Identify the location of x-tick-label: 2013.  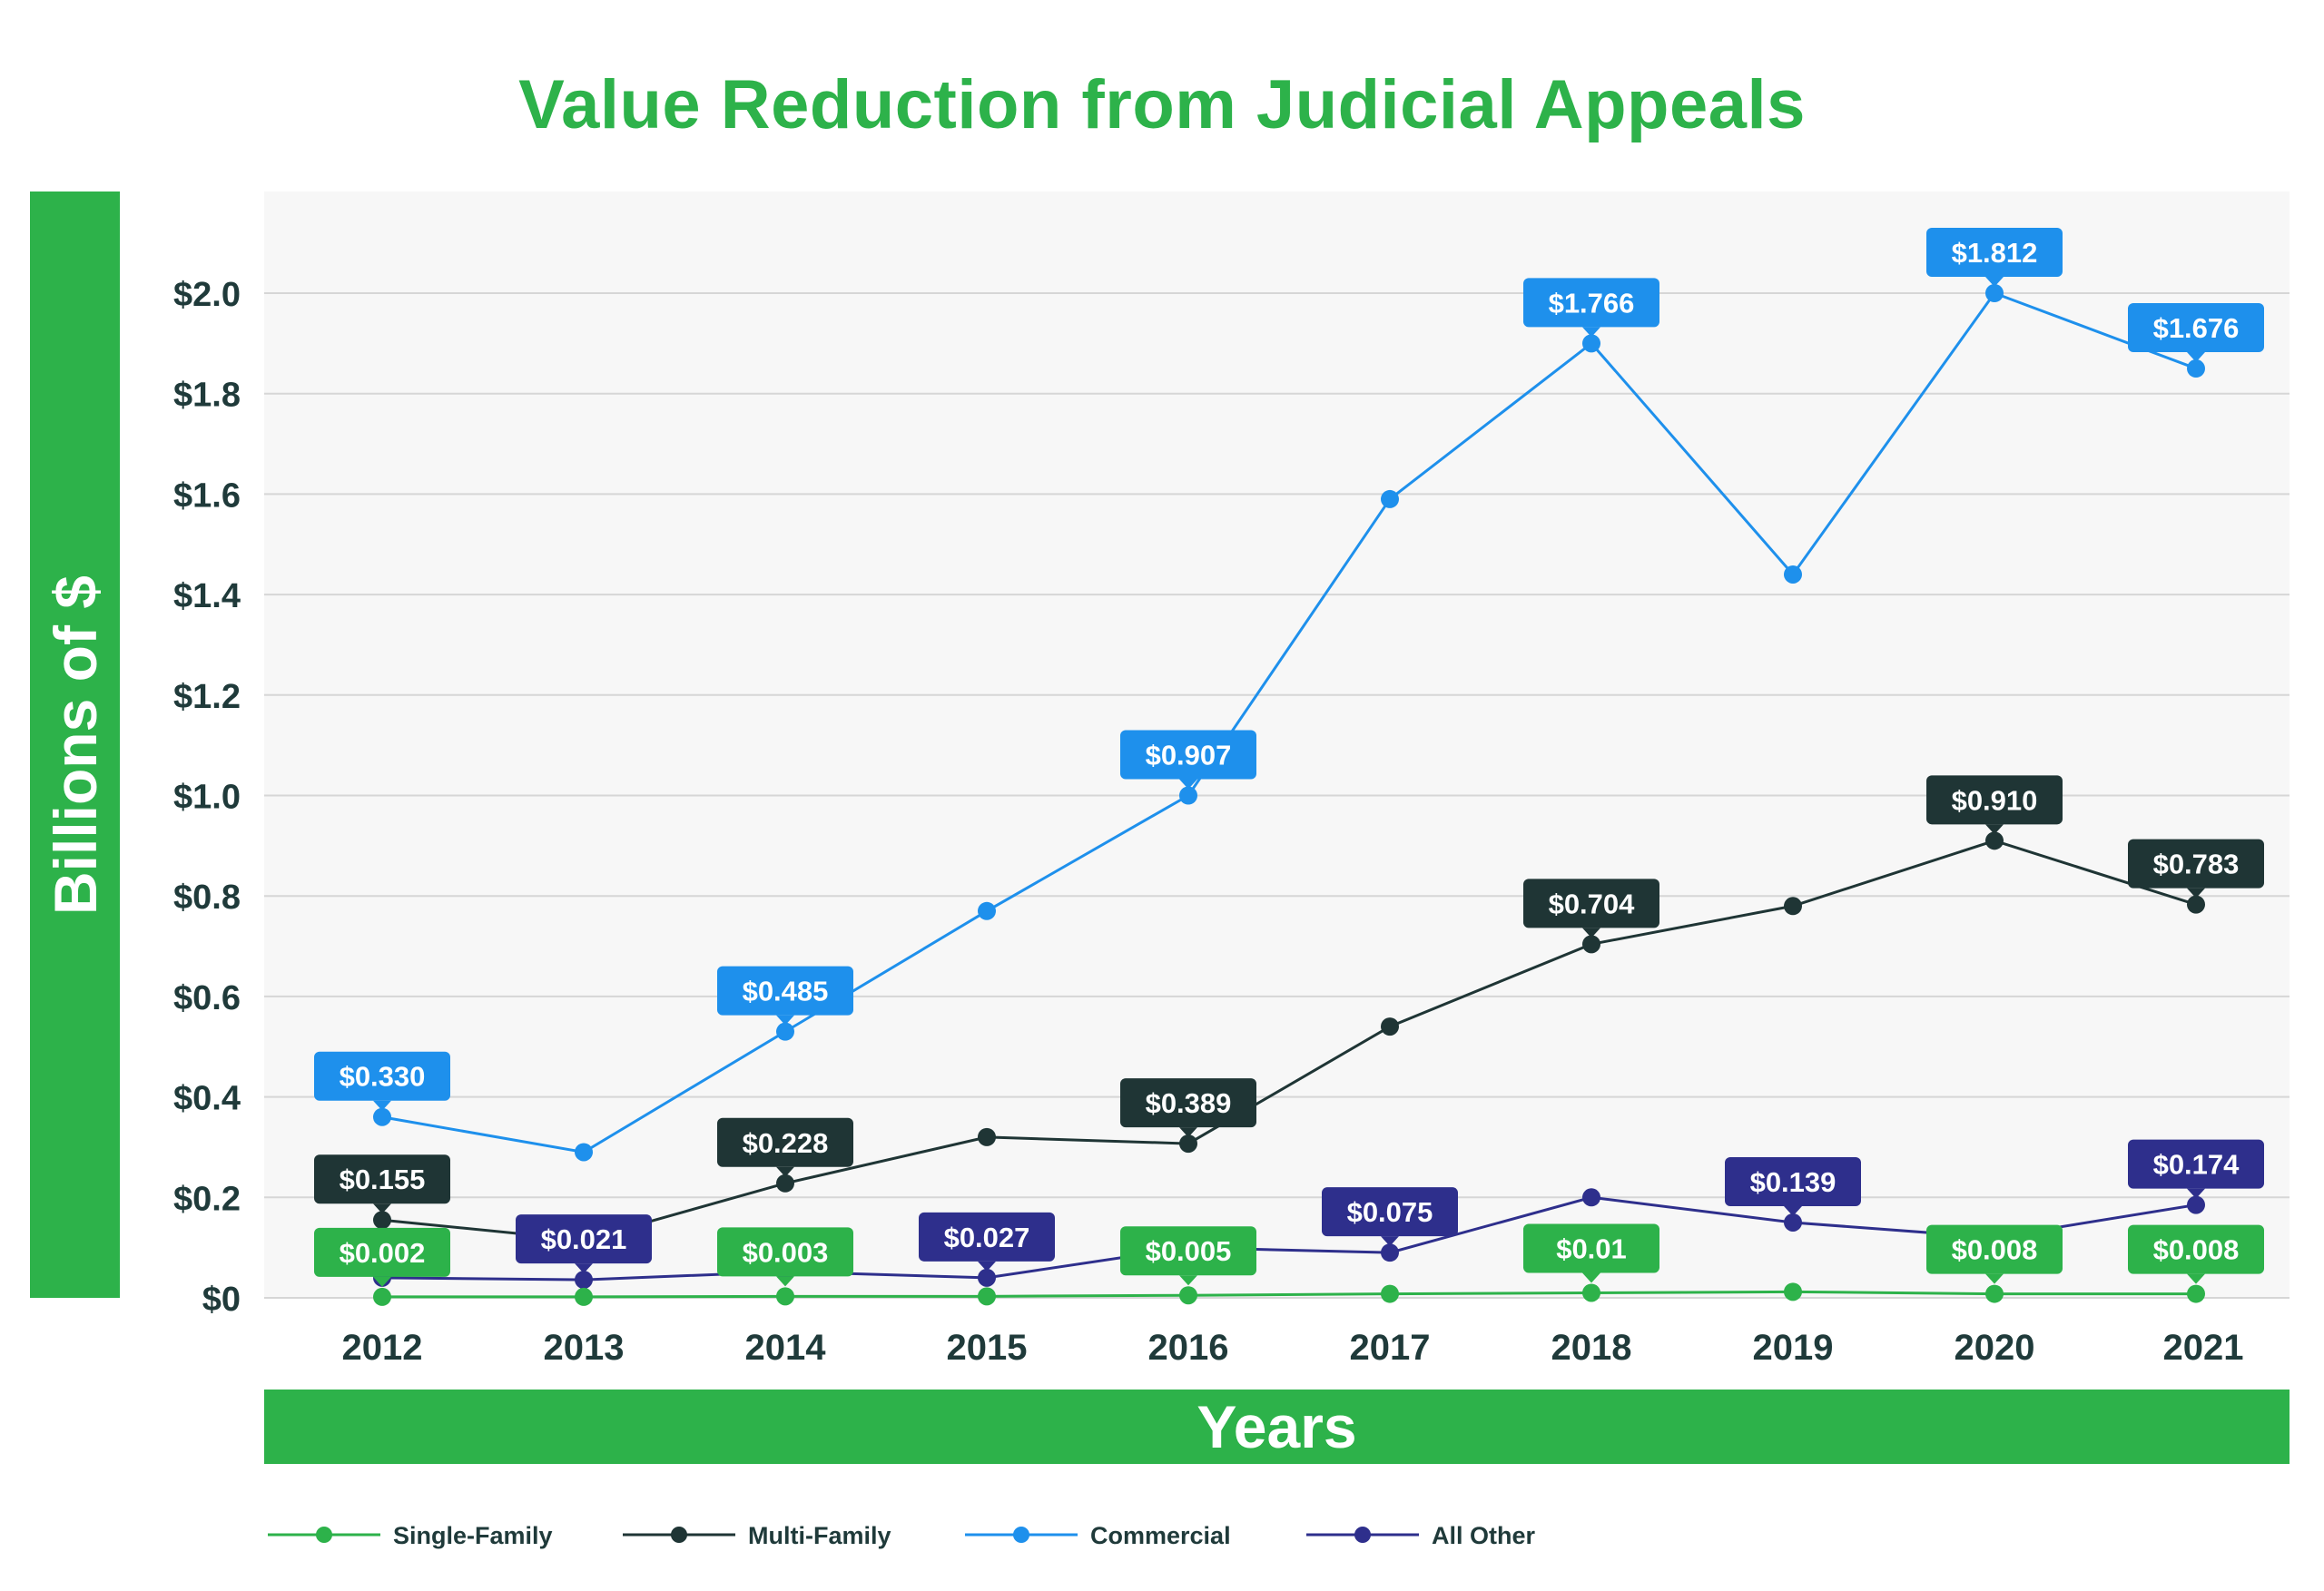
(584, 1348).